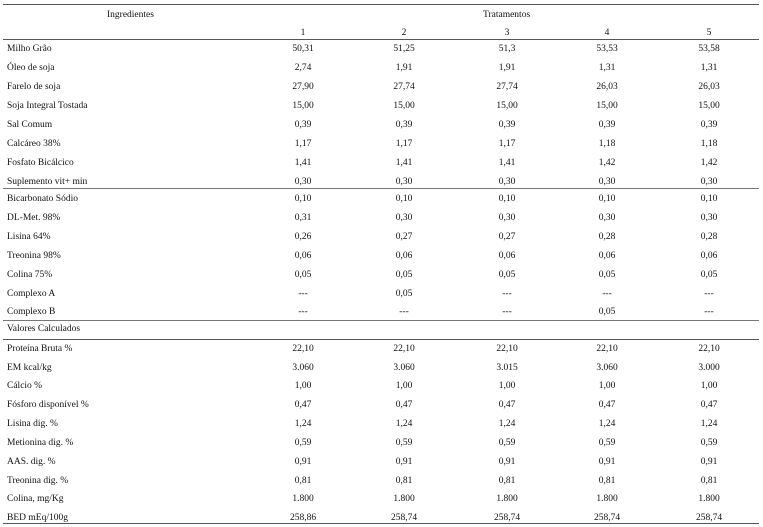 The height and width of the screenshot is (527, 763). What do you see at coordinates (42, 199) in the screenshot?
I see `row-label: Bicarbonato Sódio` at bounding box center [42, 199].